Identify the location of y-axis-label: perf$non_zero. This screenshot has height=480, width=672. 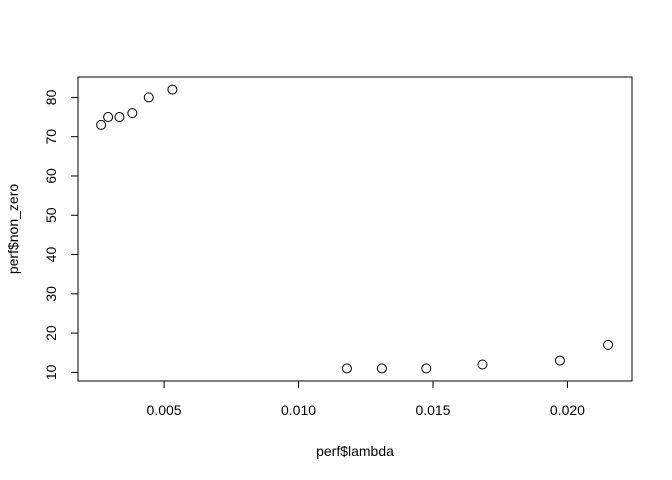
(13, 229).